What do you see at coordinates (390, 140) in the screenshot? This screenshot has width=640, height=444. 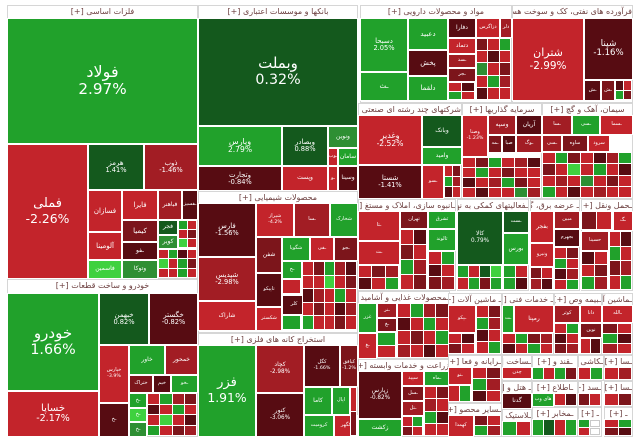 I see `tile-conglomerates: وغدیر -2.52%` at bounding box center [390, 140].